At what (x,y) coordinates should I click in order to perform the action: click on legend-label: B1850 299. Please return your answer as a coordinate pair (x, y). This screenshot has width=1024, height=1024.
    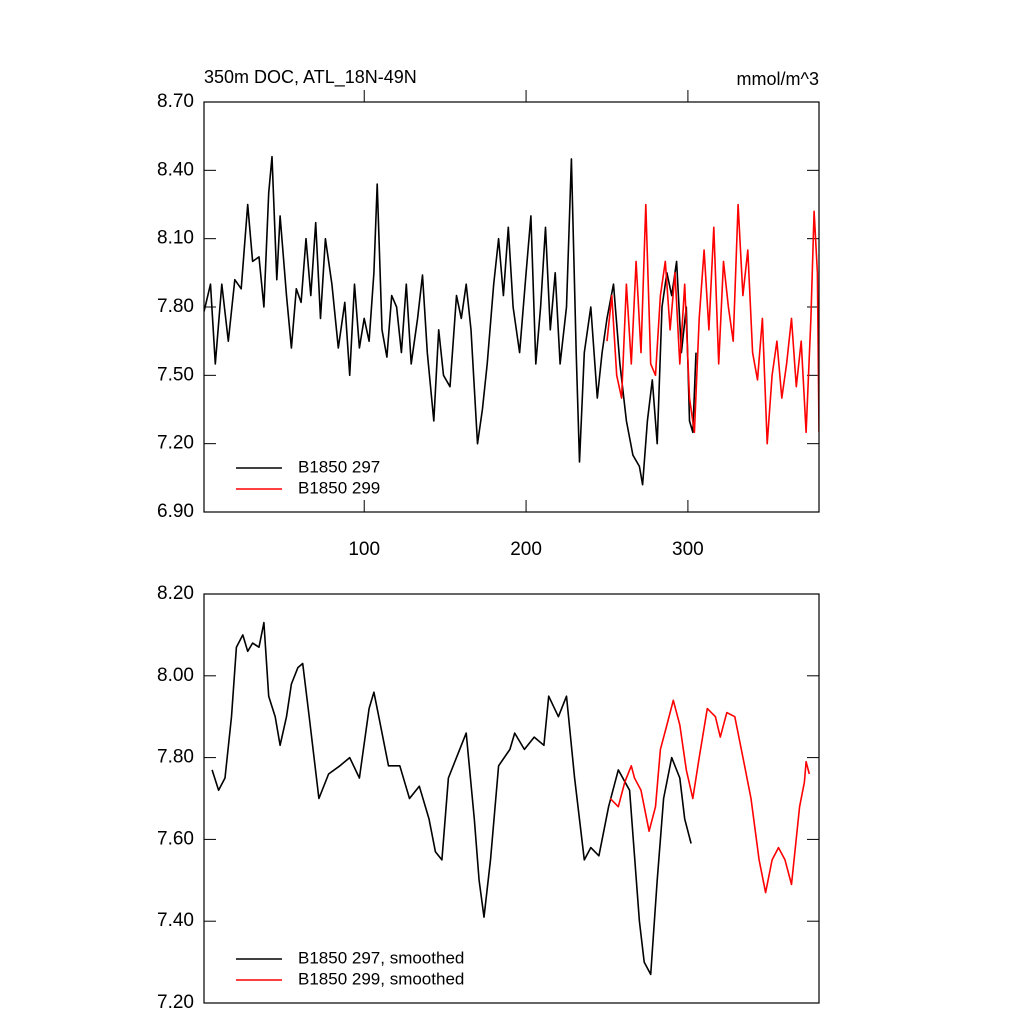
    Looking at the image, I should click on (339, 487).